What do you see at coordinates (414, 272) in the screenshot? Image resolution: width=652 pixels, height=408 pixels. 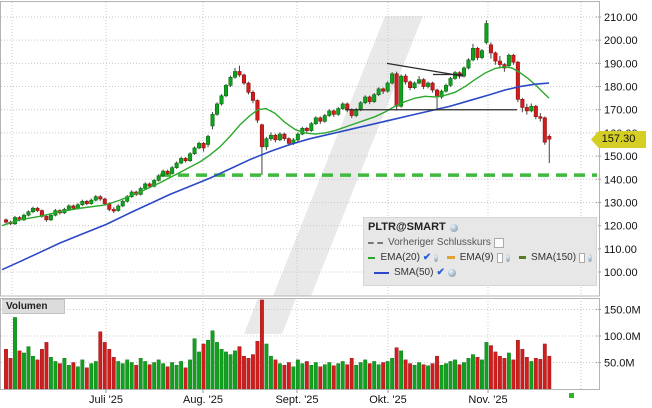 I see `sma50-label: SMA(50)` at bounding box center [414, 272].